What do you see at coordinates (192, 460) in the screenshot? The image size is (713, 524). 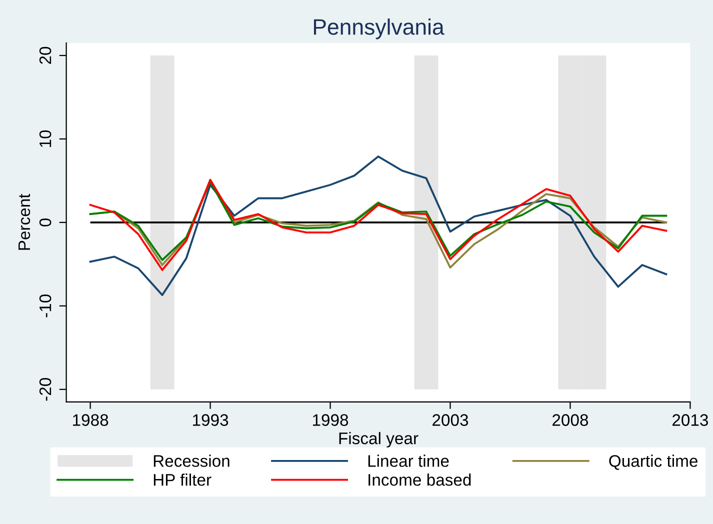 I see `legend-label: Recession` at bounding box center [192, 460].